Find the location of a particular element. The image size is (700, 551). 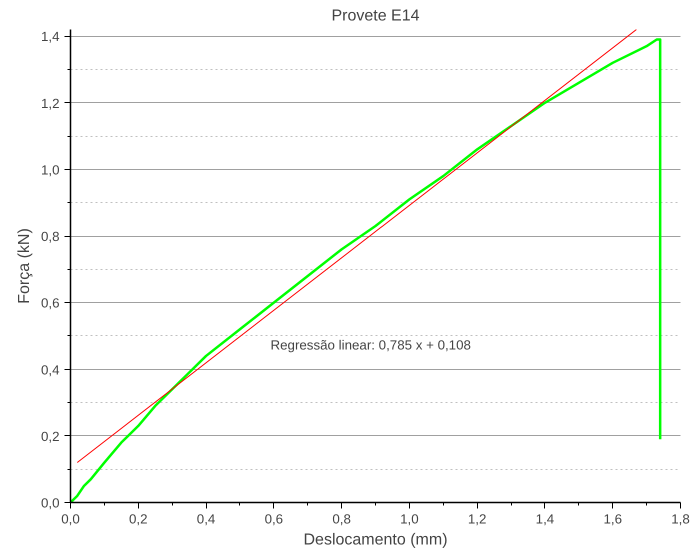

x-tick-label: 0,4 is located at coordinates (206, 519).